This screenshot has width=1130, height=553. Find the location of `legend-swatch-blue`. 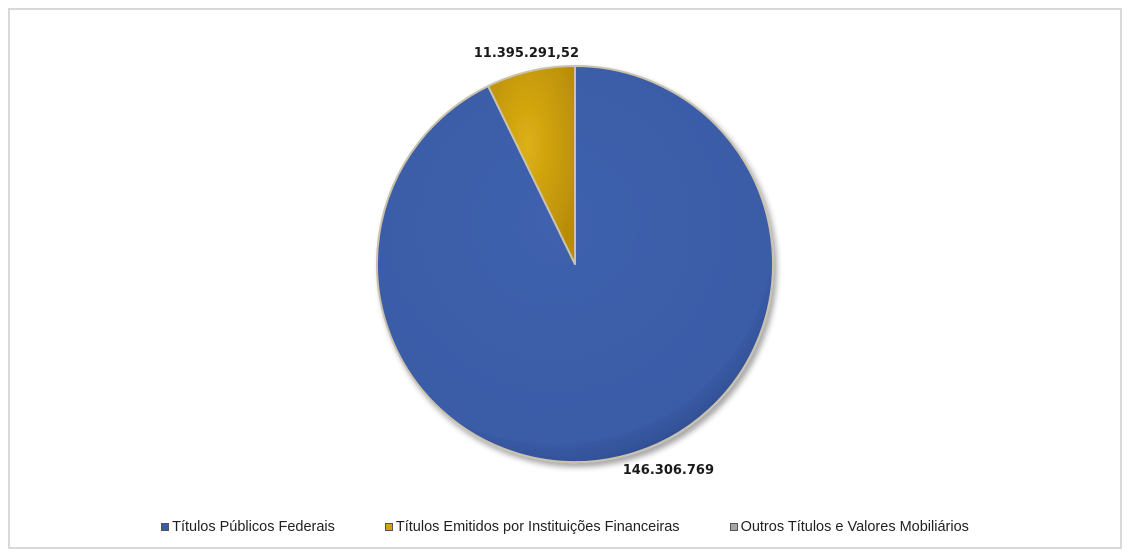

legend-swatch-blue is located at coordinates (165, 527).